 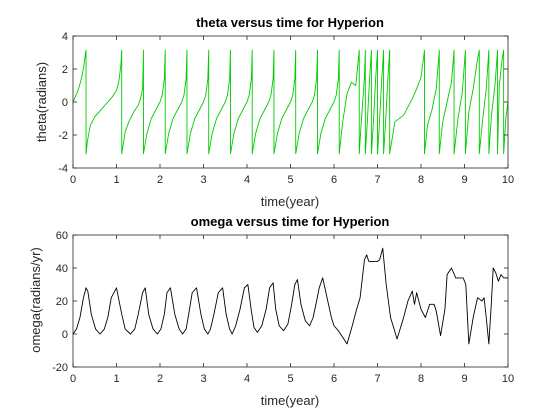 What do you see at coordinates (41, 102) in the screenshot?
I see `theta-chart-ylabel: theta(radians)` at bounding box center [41, 102].